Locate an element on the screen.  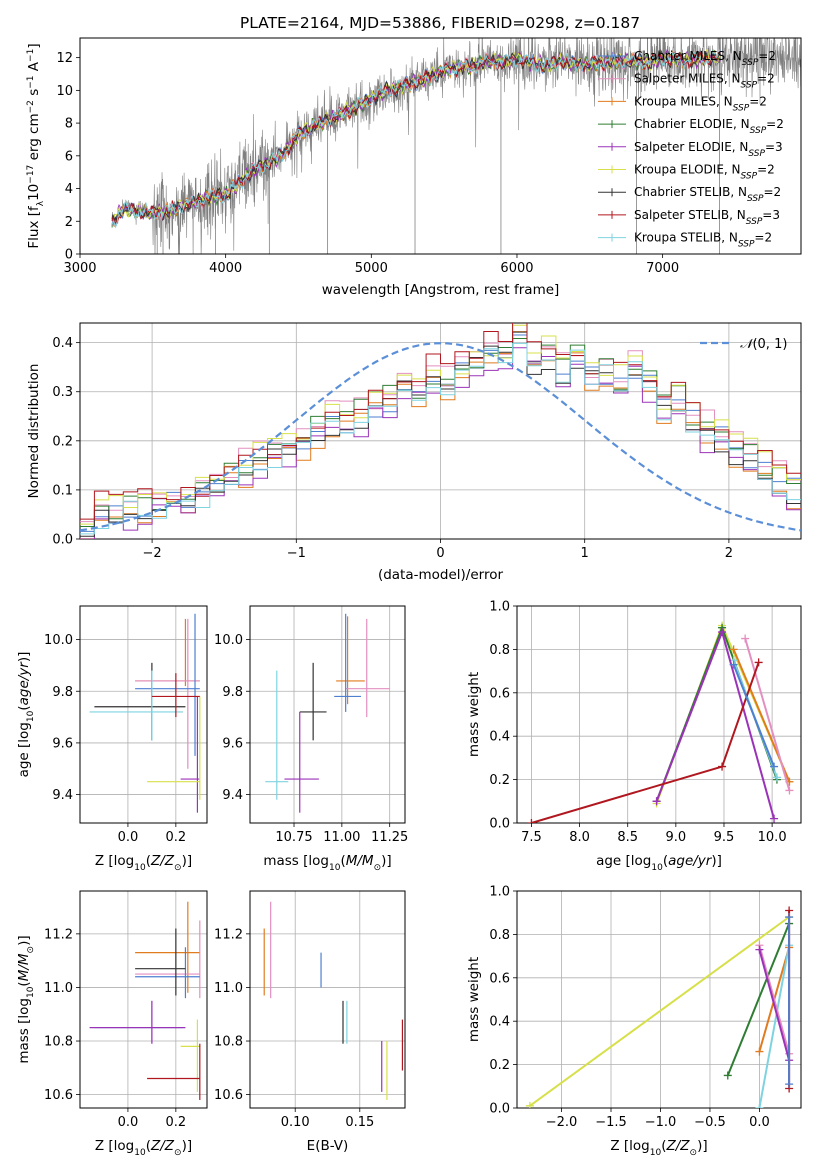
x-tick-label: 0.15 is located at coordinates (359, 1122).